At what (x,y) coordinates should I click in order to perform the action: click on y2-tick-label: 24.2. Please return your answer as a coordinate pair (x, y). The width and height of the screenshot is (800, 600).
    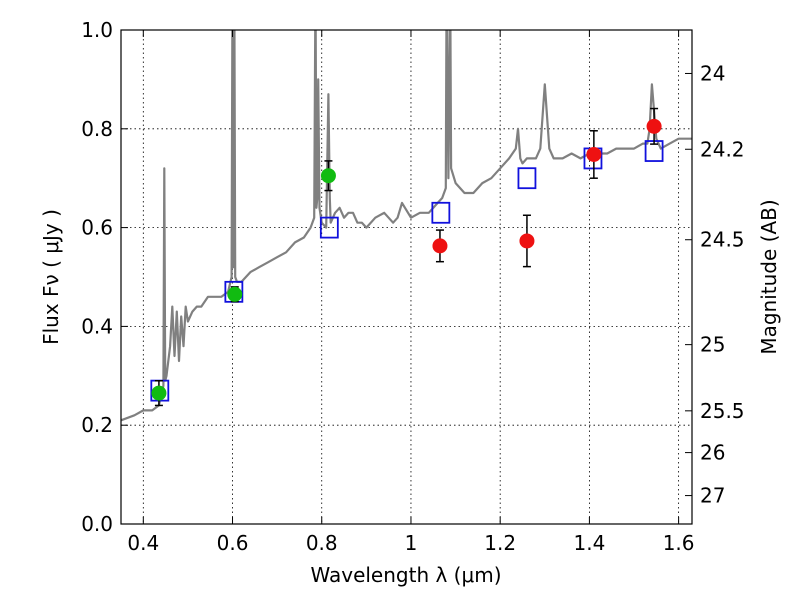
    Looking at the image, I should click on (722, 149).